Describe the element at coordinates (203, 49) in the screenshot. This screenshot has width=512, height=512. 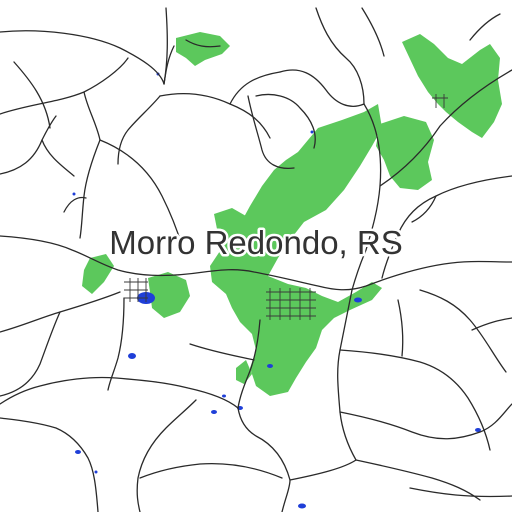
I see `vegetation-area-north` at that location.